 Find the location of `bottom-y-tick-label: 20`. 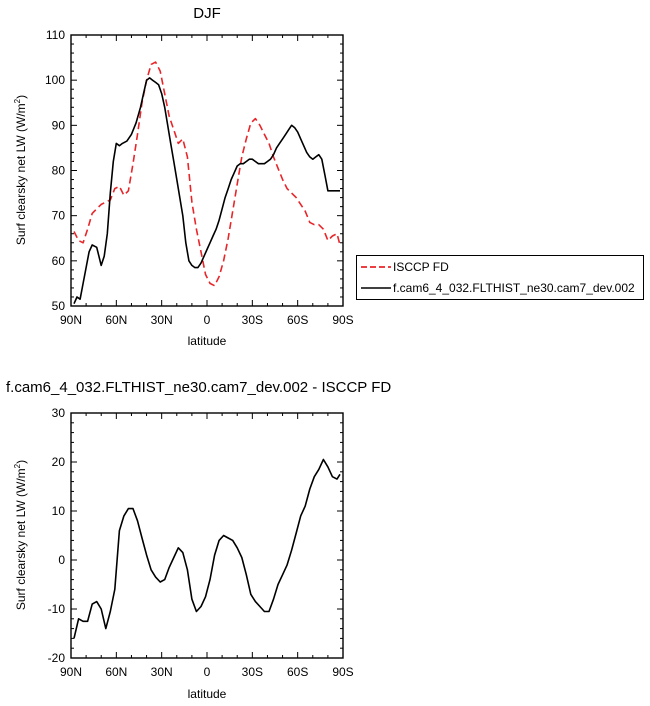

bottom-y-tick-label: 20 is located at coordinates (59, 462).